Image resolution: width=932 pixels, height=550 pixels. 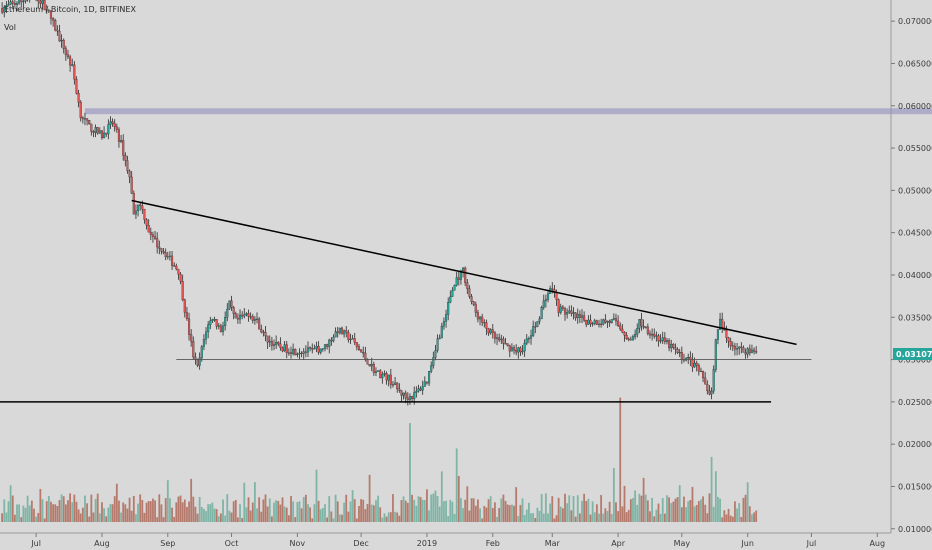 I want to click on x-tick-label: Mar, so click(x=553, y=543).